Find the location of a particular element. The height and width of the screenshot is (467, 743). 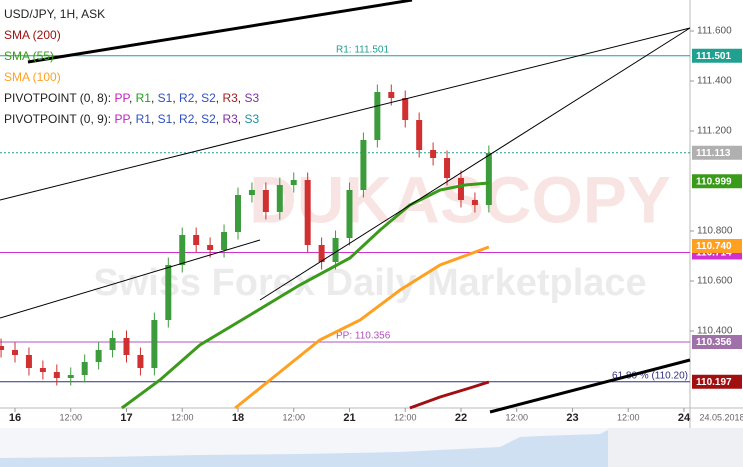

channel-line is located at coordinates (130, 279).